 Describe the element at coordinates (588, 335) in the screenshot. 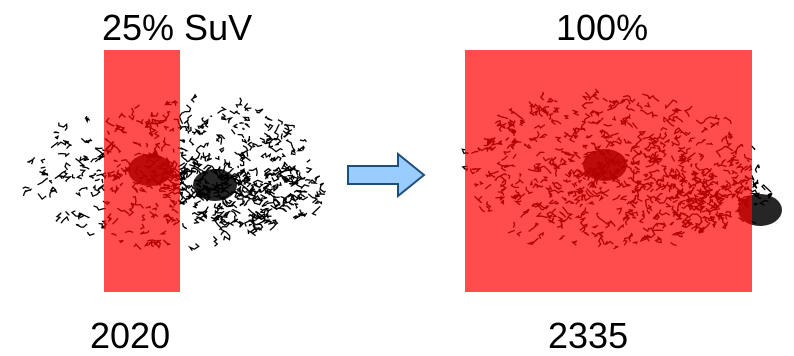

I see `right-year-label: 2335` at that location.